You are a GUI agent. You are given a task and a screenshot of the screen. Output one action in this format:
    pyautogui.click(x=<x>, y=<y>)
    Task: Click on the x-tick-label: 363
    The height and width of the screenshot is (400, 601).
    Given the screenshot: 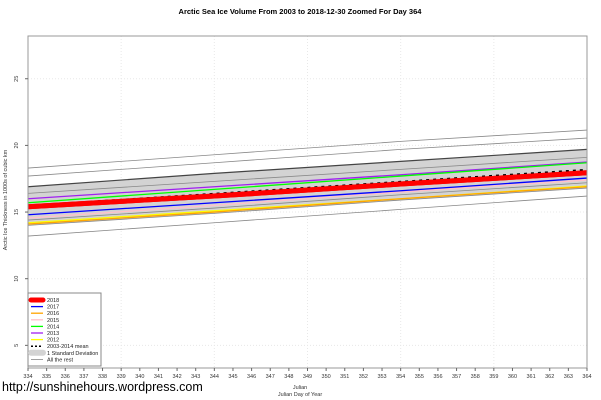 What is the action you would take?
    pyautogui.click(x=568, y=377)
    